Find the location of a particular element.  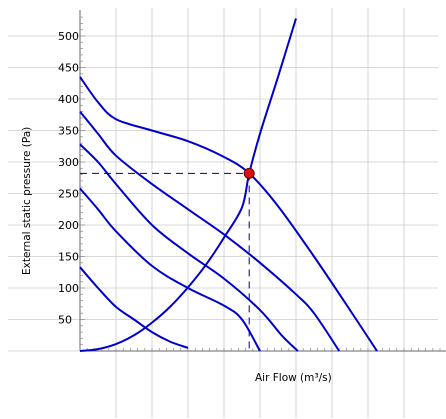

y-tick-label: 450 is located at coordinates (68, 68).